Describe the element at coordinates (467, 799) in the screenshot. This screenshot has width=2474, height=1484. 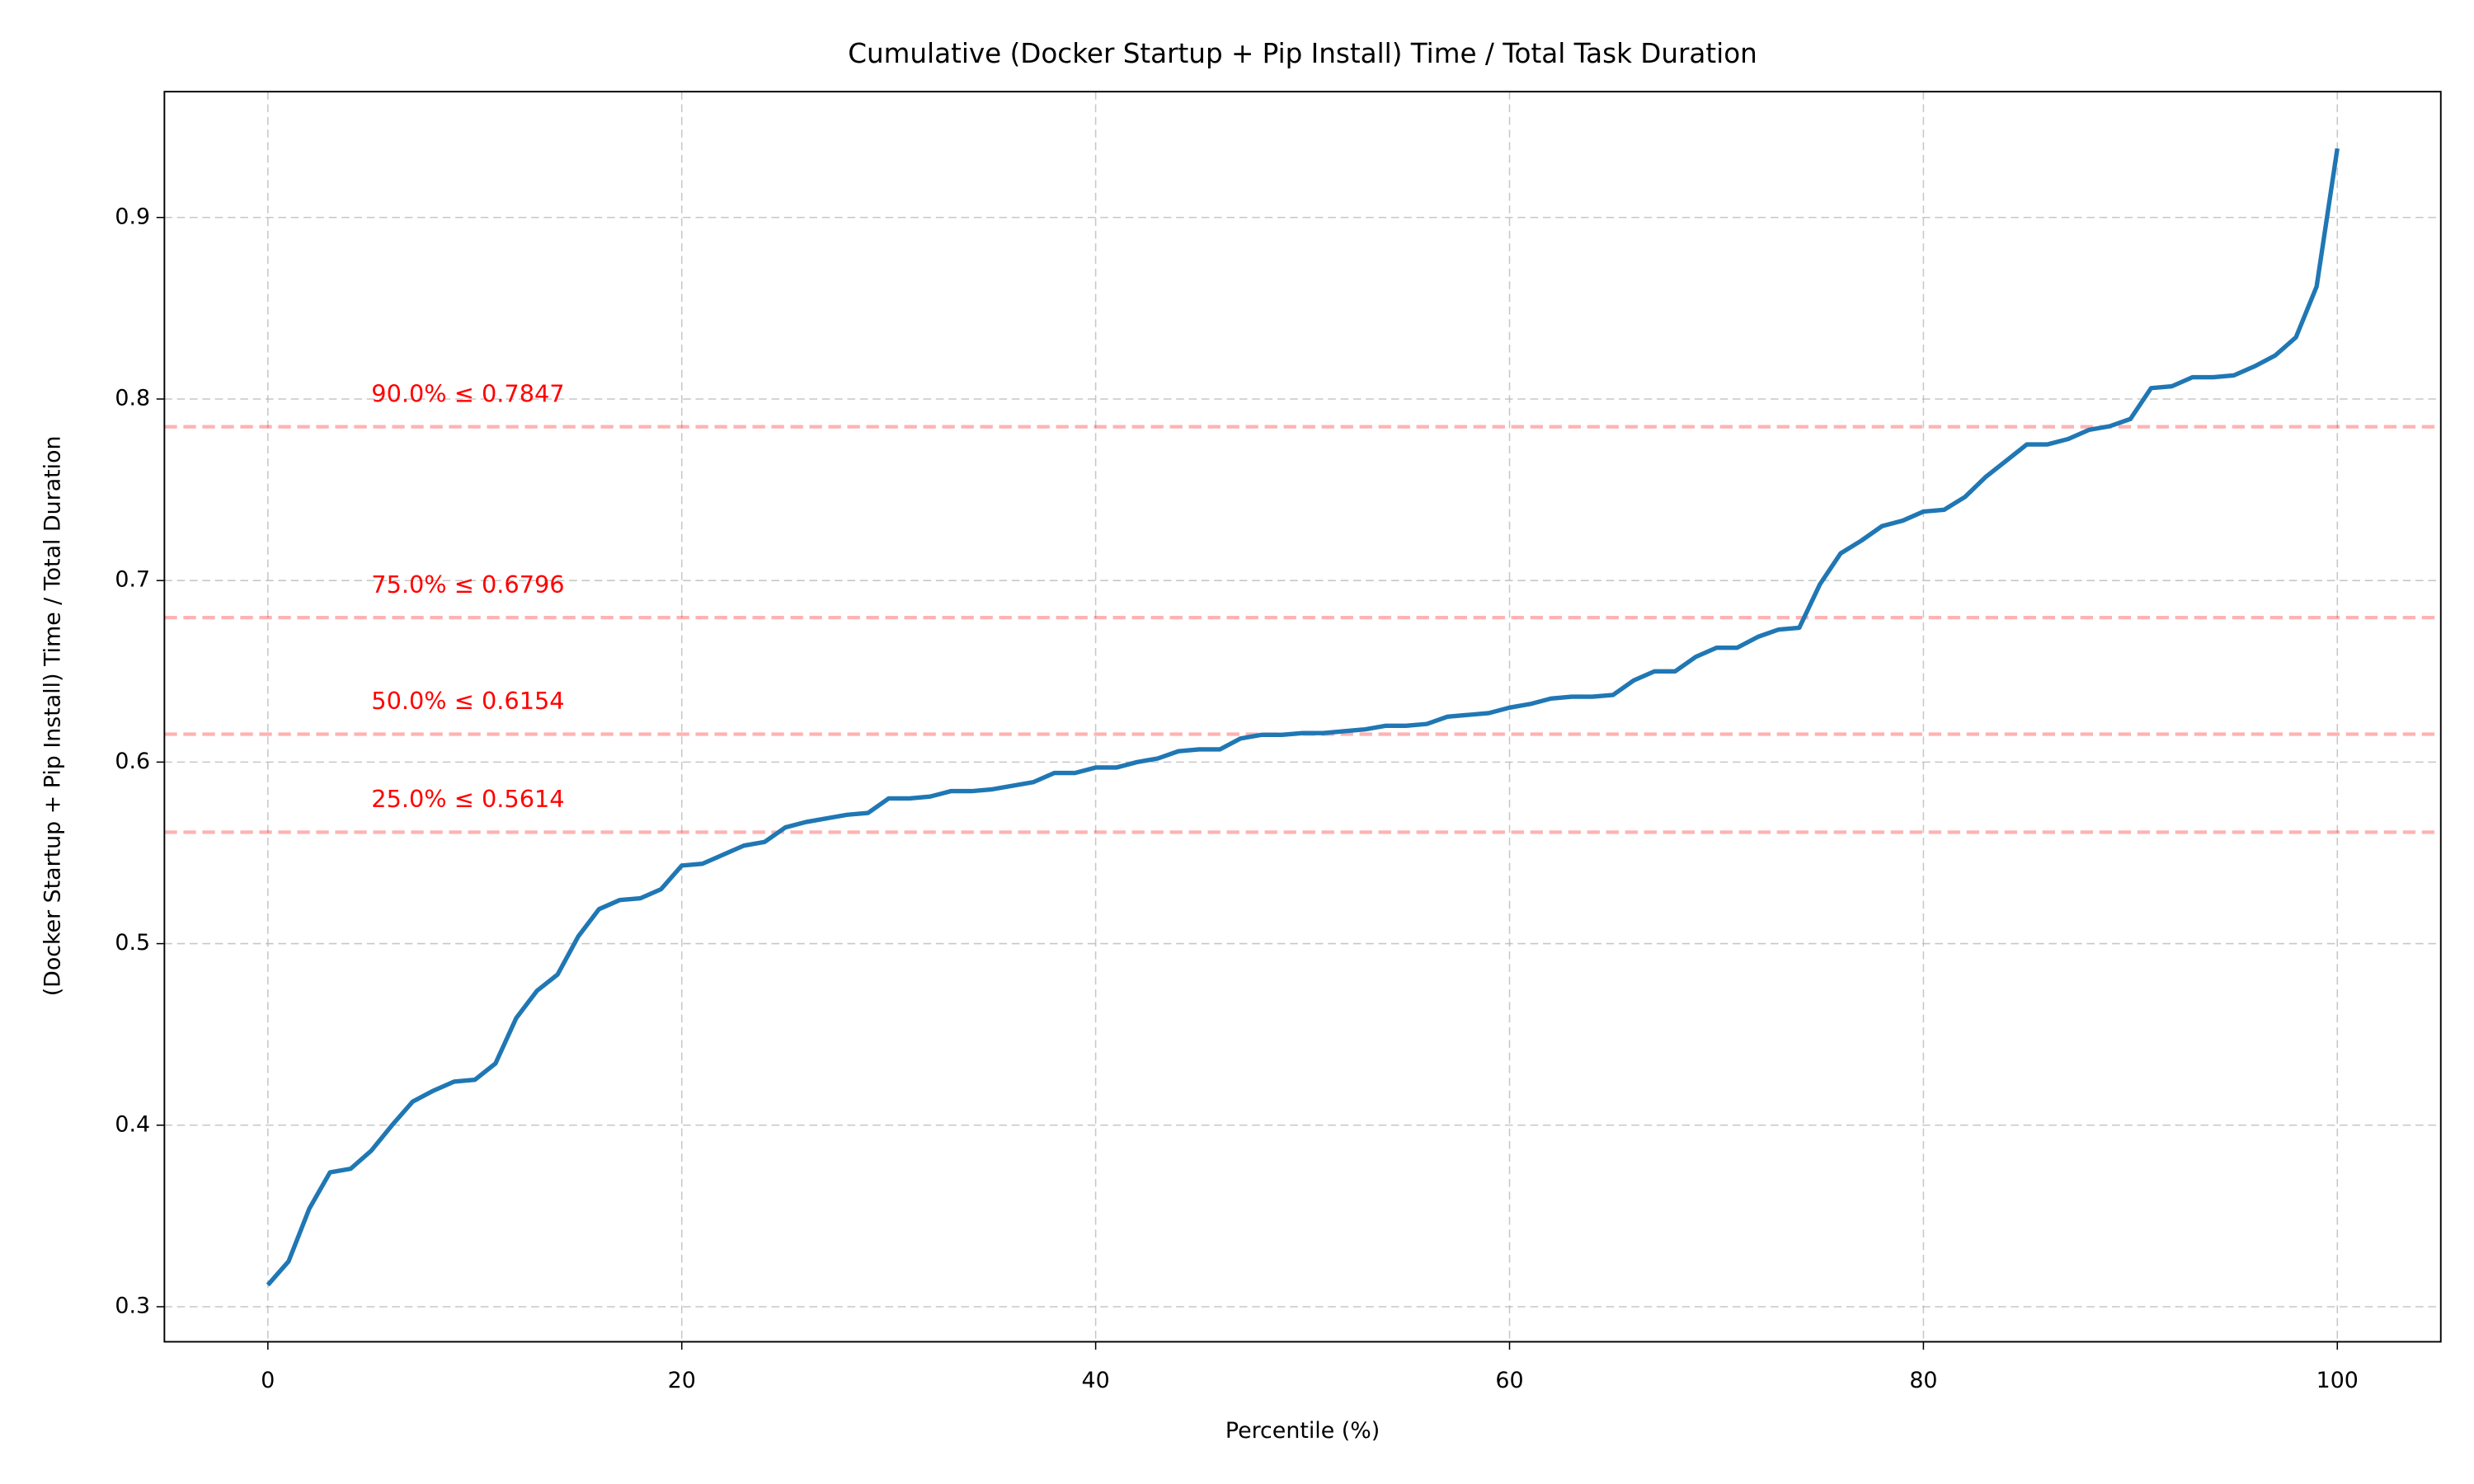
I see `reference-label: 25.0% ≤ 0.5614` at that location.